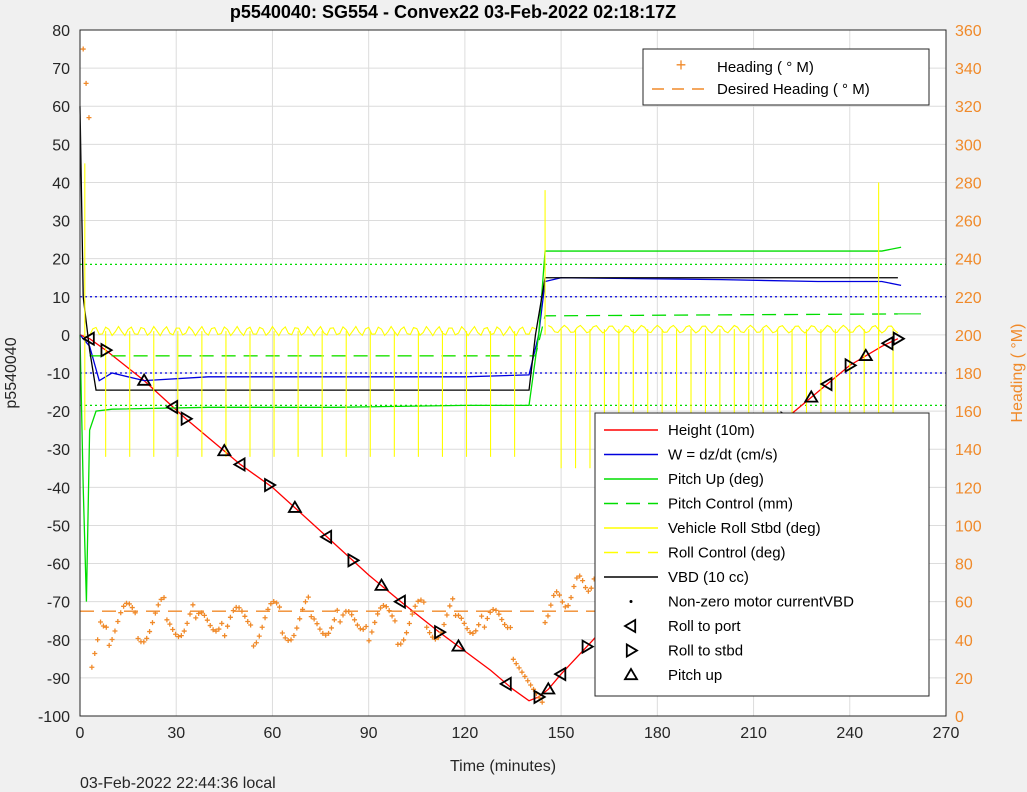 Image resolution: width=1027 pixels, height=792 pixels. What do you see at coordinates (61, 260) in the screenshot?
I see `y-tick-label: 20` at bounding box center [61, 260].